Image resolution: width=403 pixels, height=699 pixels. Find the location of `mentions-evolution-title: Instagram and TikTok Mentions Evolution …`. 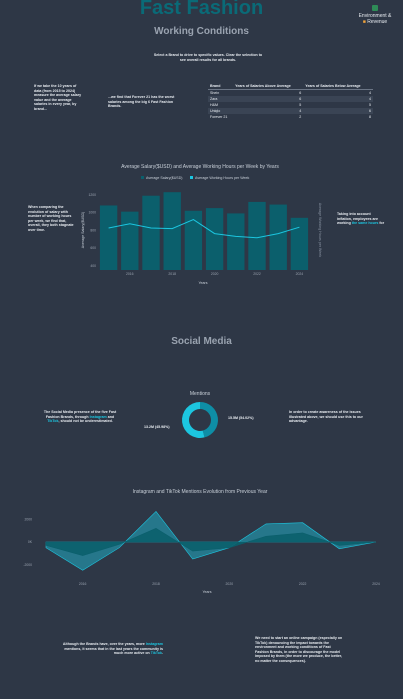

mentions-evolution-title: Instagram and TikTok Mentions Evolution … is located at coordinates (200, 492).